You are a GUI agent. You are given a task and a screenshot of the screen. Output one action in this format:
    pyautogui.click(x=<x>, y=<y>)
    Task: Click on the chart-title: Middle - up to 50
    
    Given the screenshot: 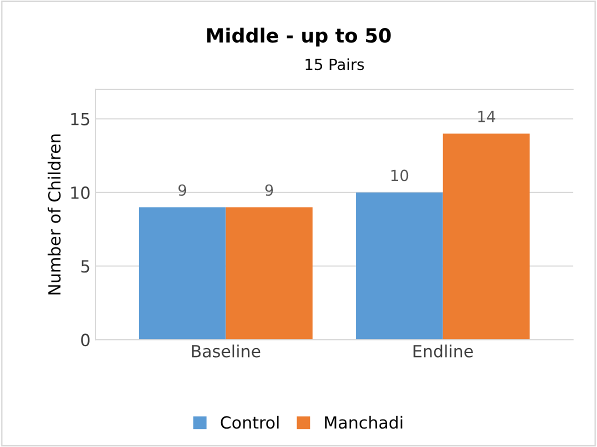 What is the action you would take?
    pyautogui.click(x=299, y=37)
    